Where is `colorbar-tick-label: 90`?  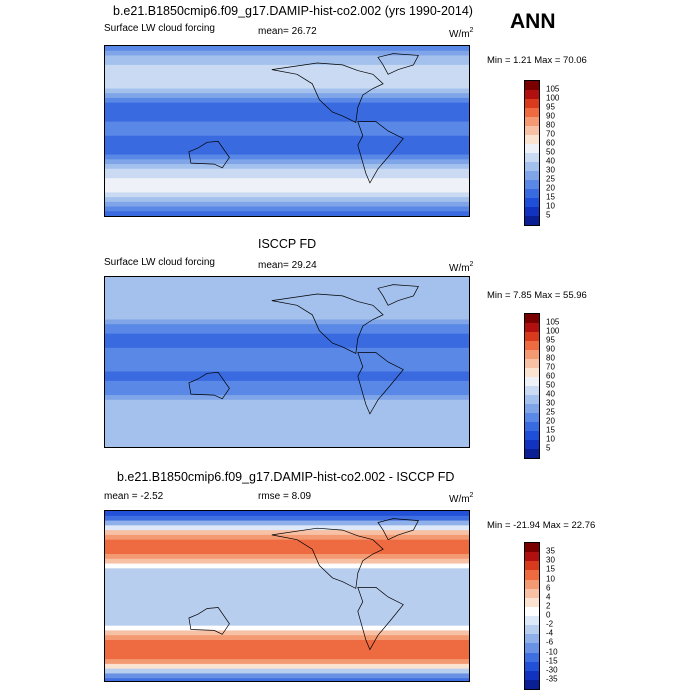 colorbar-tick-label: 90 is located at coordinates (550, 349).